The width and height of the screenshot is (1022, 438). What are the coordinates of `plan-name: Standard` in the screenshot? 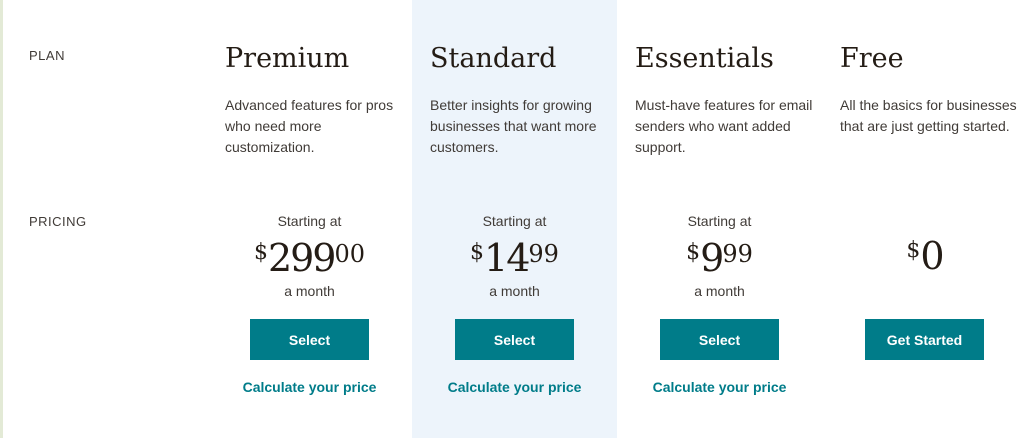 It's located at (493, 58).